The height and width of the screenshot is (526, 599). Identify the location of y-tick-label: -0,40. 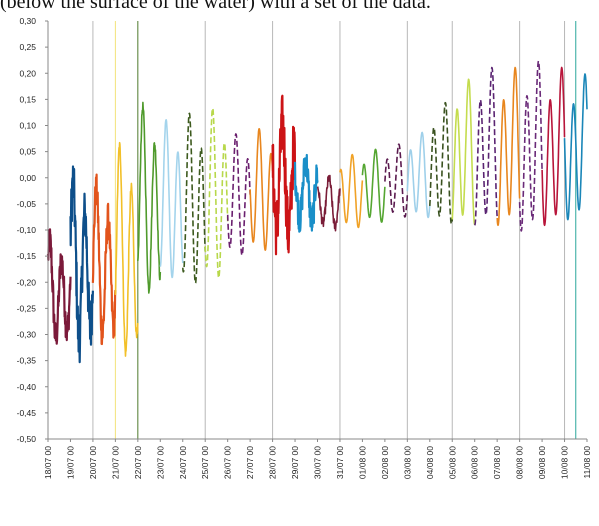
(27, 387).